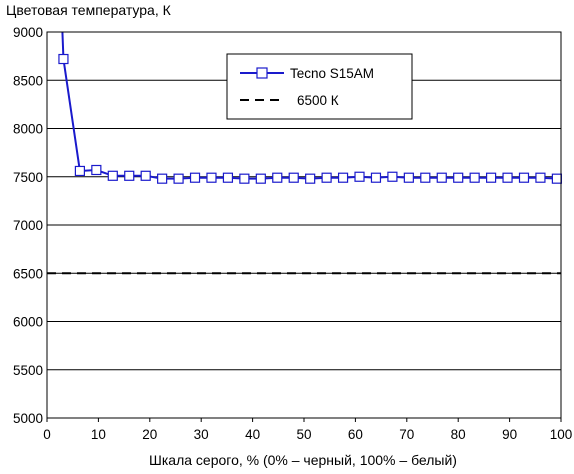 Image resolution: width=574 pixels, height=474 pixels. I want to click on x-tick-label-10: 10, so click(98, 434).